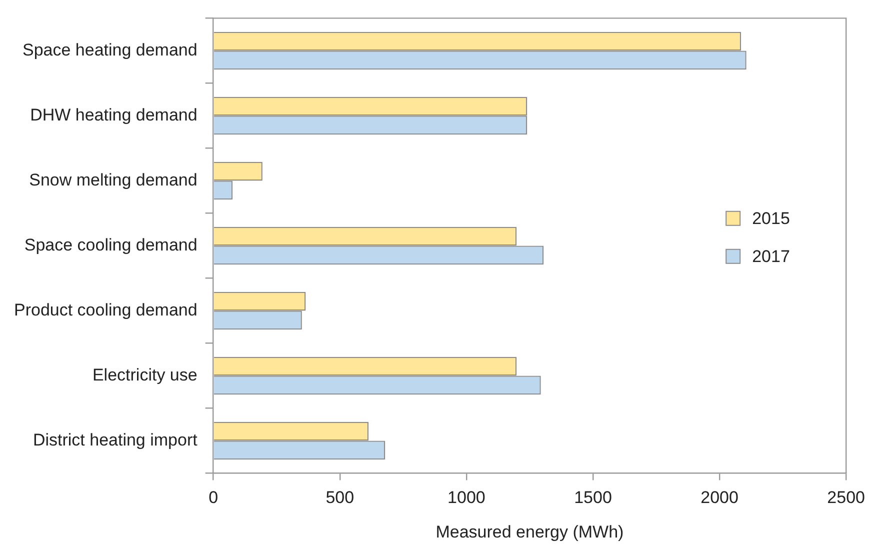  Describe the element at coordinates (145, 374) in the screenshot. I see `y-tick-label: Electricity use` at that location.